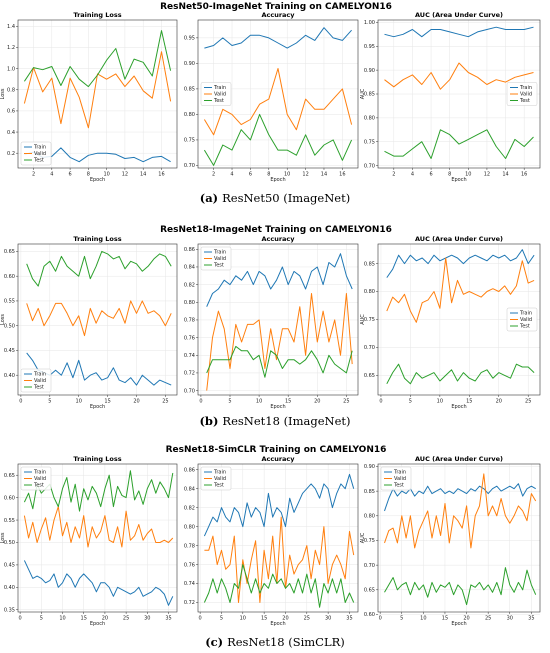  Describe the element at coordinates (9, 351) in the screenshot. I see `row-b-training-loss-y-tick-label: 0.45` at that location.